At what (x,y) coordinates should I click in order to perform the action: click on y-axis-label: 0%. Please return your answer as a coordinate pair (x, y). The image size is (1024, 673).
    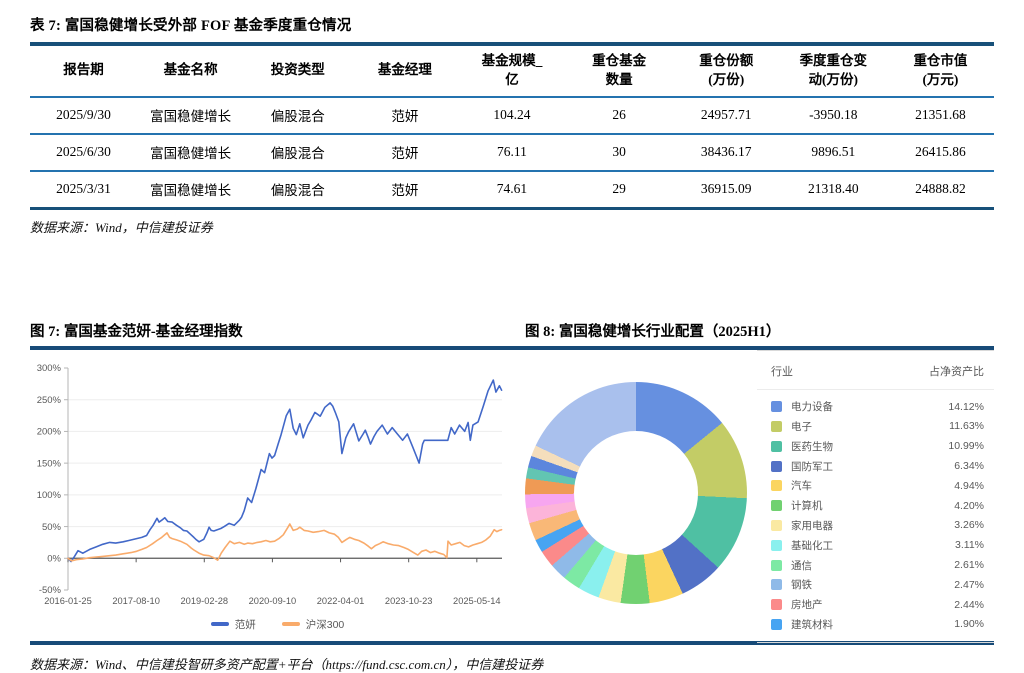
    Looking at the image, I should click on (54, 558).